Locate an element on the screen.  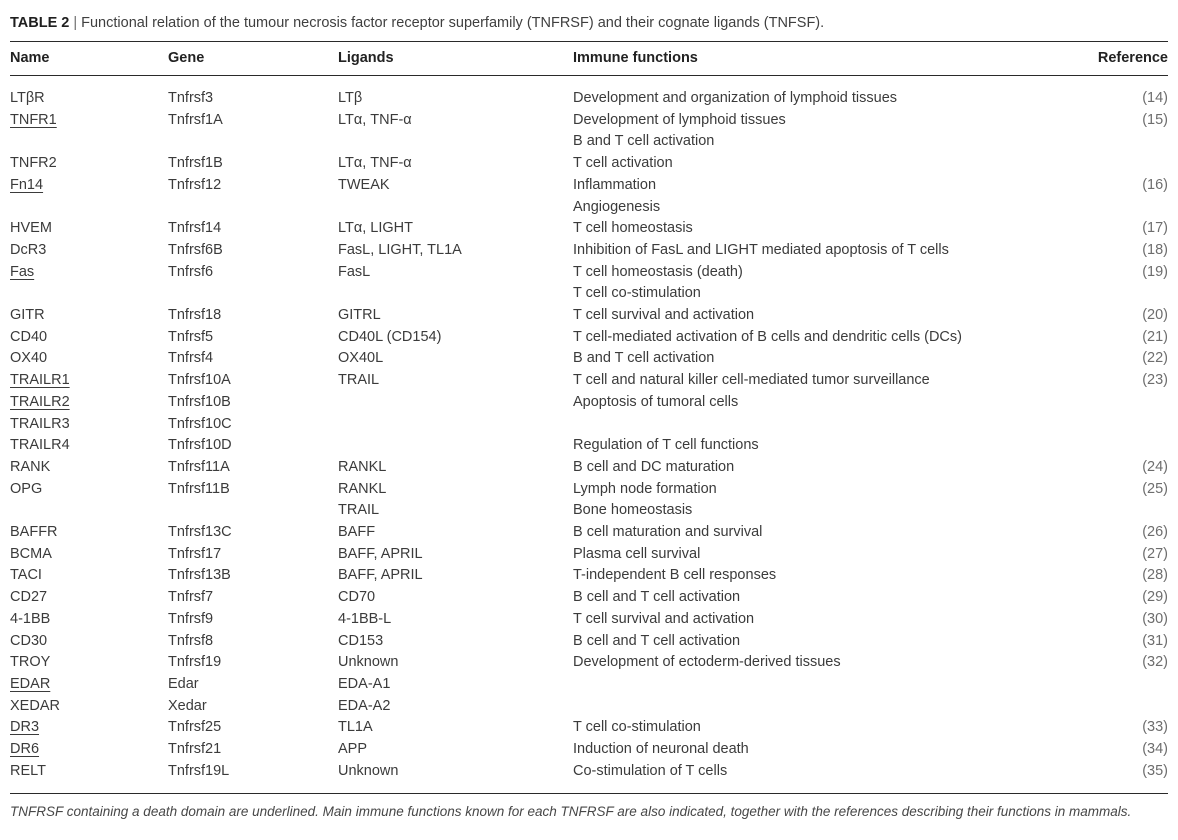
column-header-ligands: Ligands is located at coordinates (366, 58).